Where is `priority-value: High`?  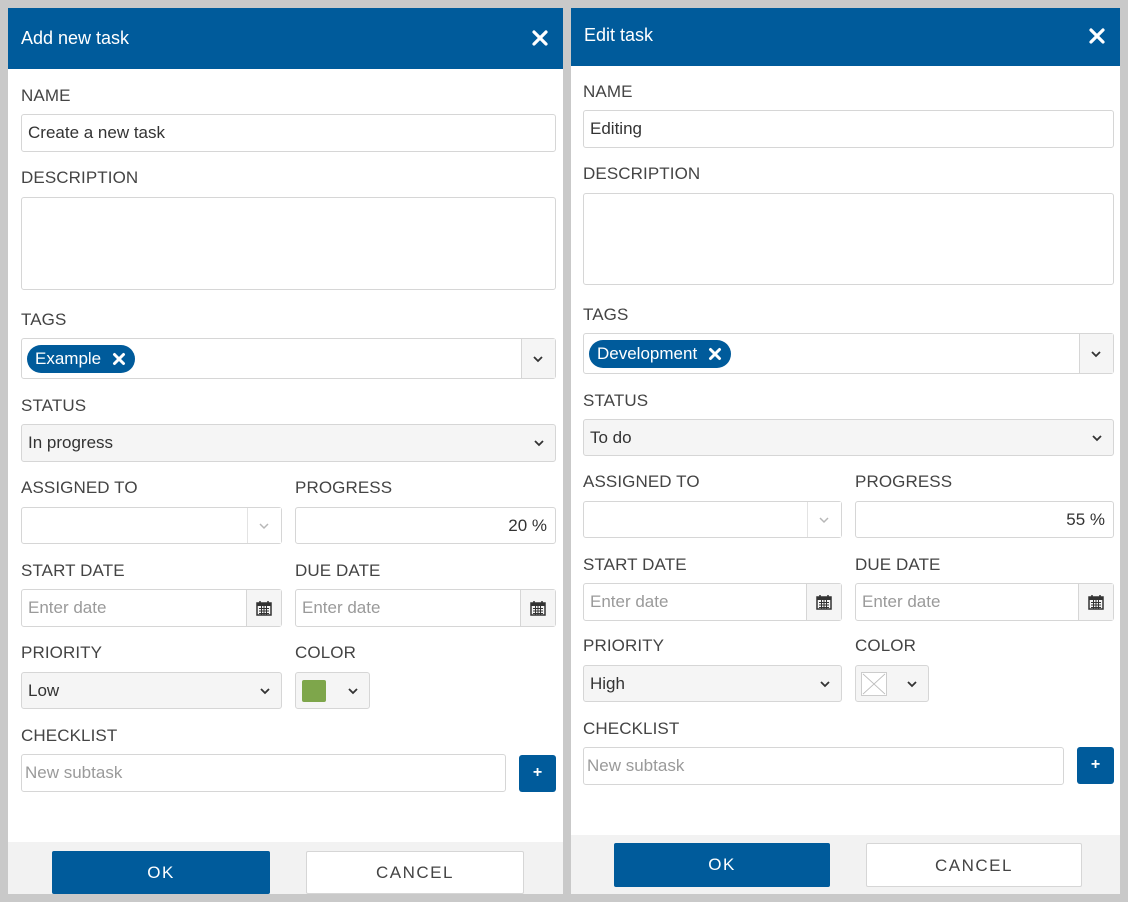
priority-value: High is located at coordinates (607, 683).